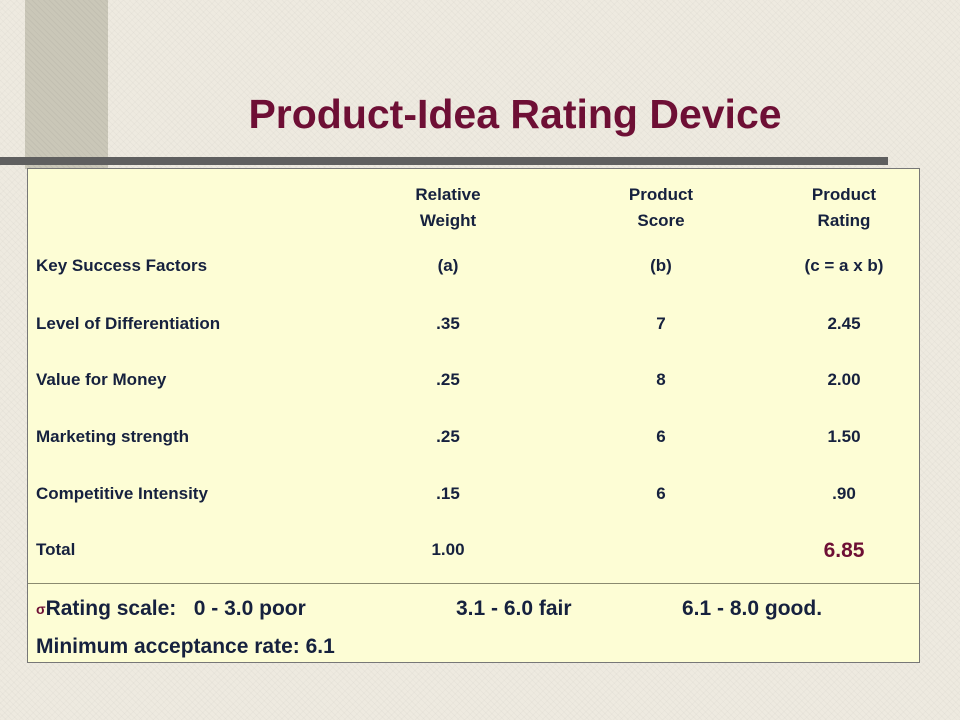 This screenshot has width=960, height=720. I want to click on panel-divider, so click(473, 583).